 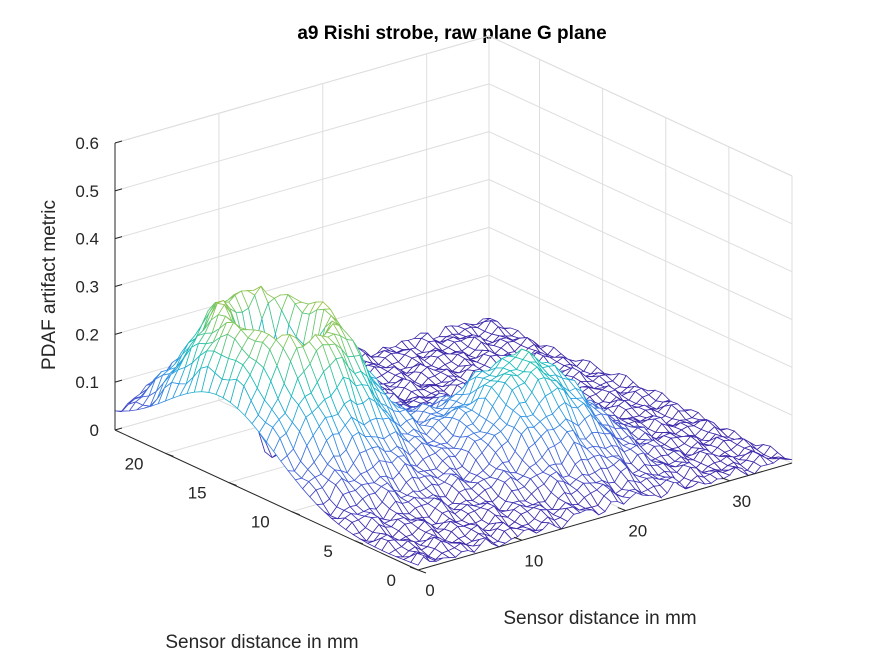 What do you see at coordinates (134, 463) in the screenshot?
I see `y-tick-label: 20` at bounding box center [134, 463].